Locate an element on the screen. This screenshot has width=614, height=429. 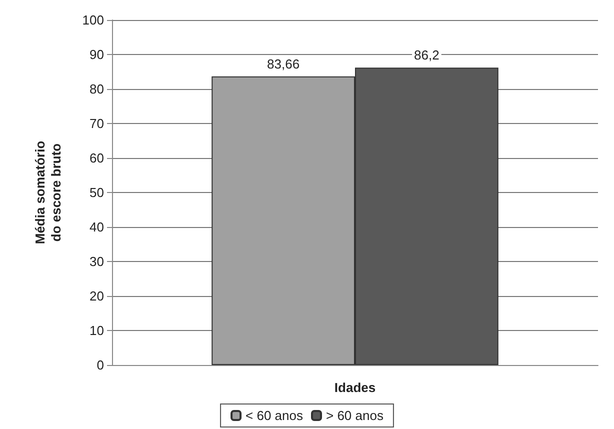
y-tick-label: 90 is located at coordinates (97, 54).